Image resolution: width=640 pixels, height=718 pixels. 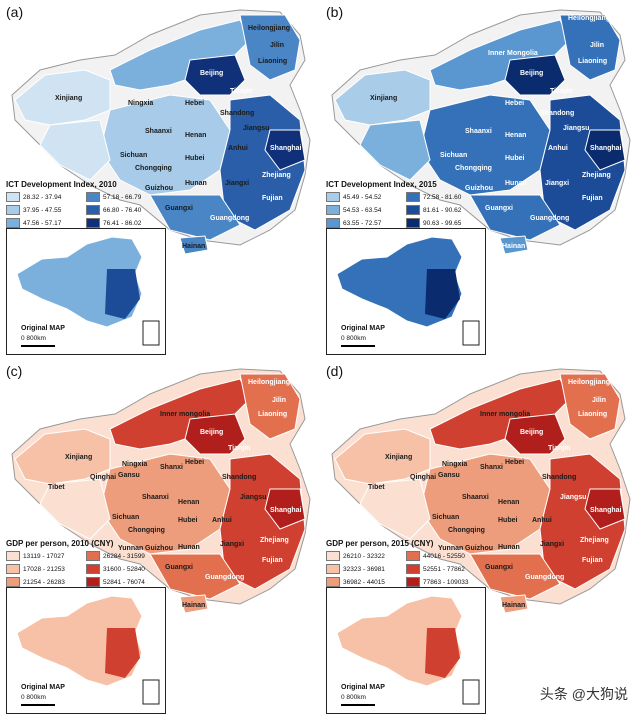 What do you see at coordinates (272, 198) in the screenshot?
I see `province-fujian-a: Fujian` at bounding box center [272, 198].